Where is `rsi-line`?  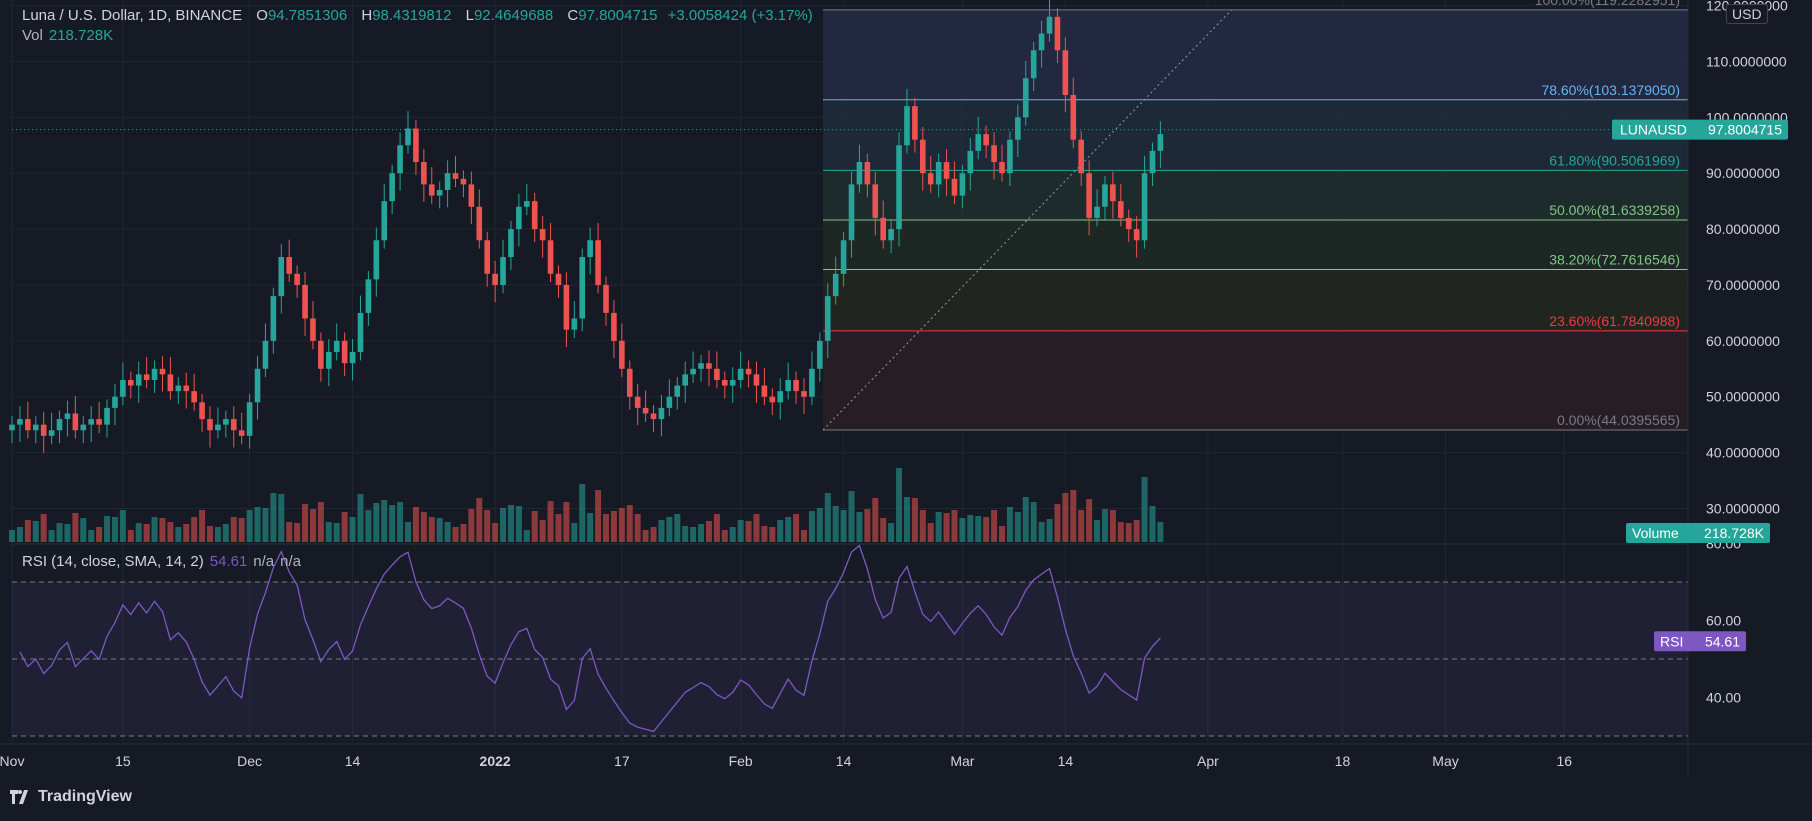
rsi-line is located at coordinates (590, 638).